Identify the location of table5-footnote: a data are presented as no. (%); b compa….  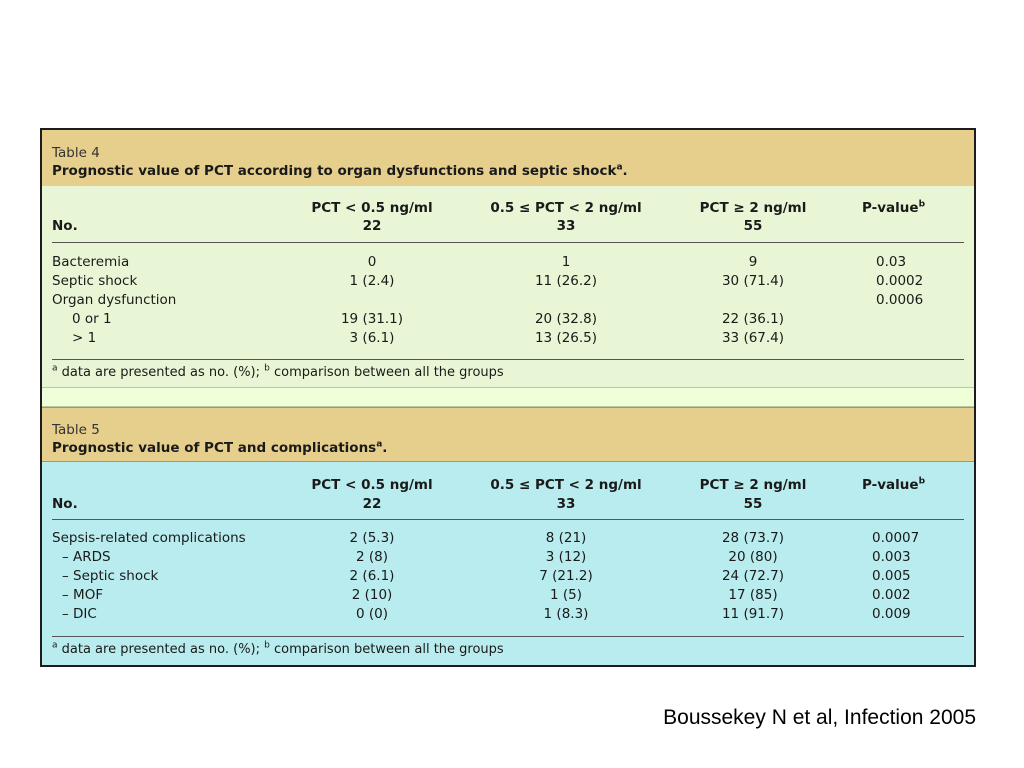
(278, 648).